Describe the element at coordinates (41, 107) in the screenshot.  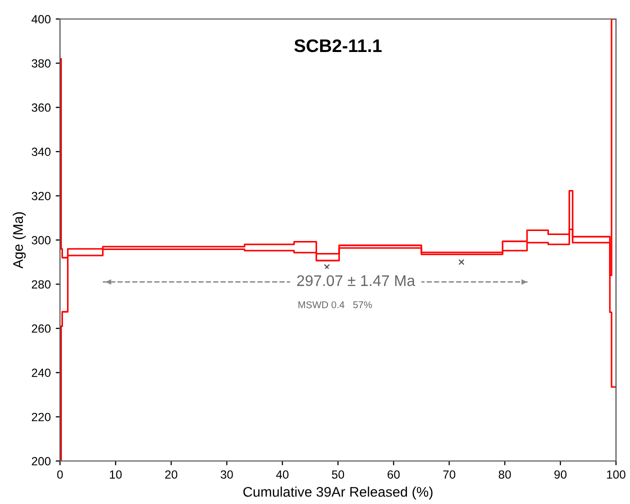
I see `y-tick-label: 360` at that location.